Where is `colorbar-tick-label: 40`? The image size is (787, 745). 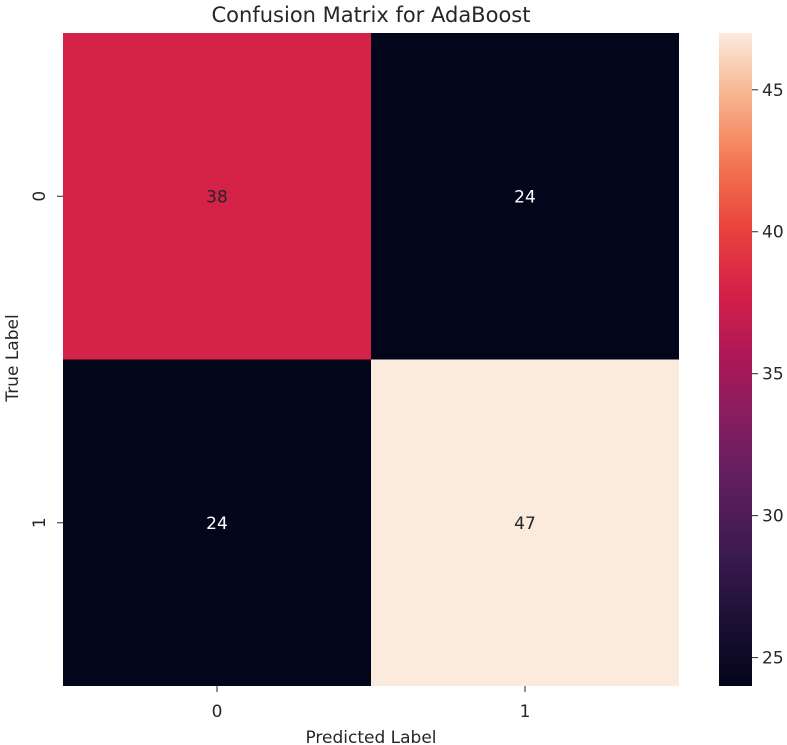
colorbar-tick-label: 40 is located at coordinates (773, 233).